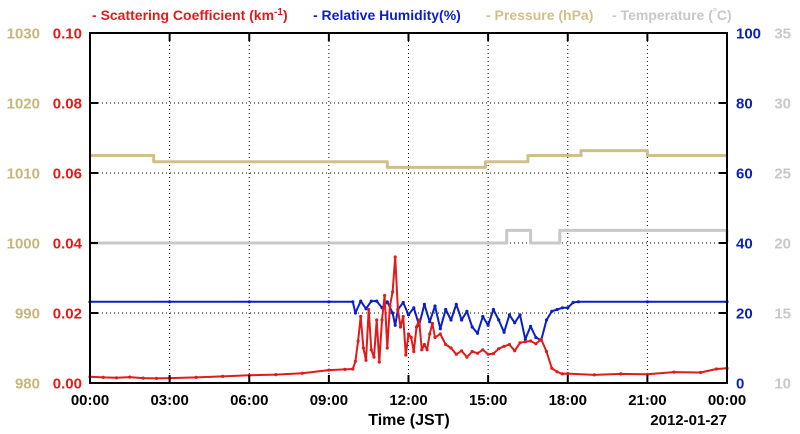 The image size is (800, 434). I want to click on pressure-series-line, so click(408, 159).